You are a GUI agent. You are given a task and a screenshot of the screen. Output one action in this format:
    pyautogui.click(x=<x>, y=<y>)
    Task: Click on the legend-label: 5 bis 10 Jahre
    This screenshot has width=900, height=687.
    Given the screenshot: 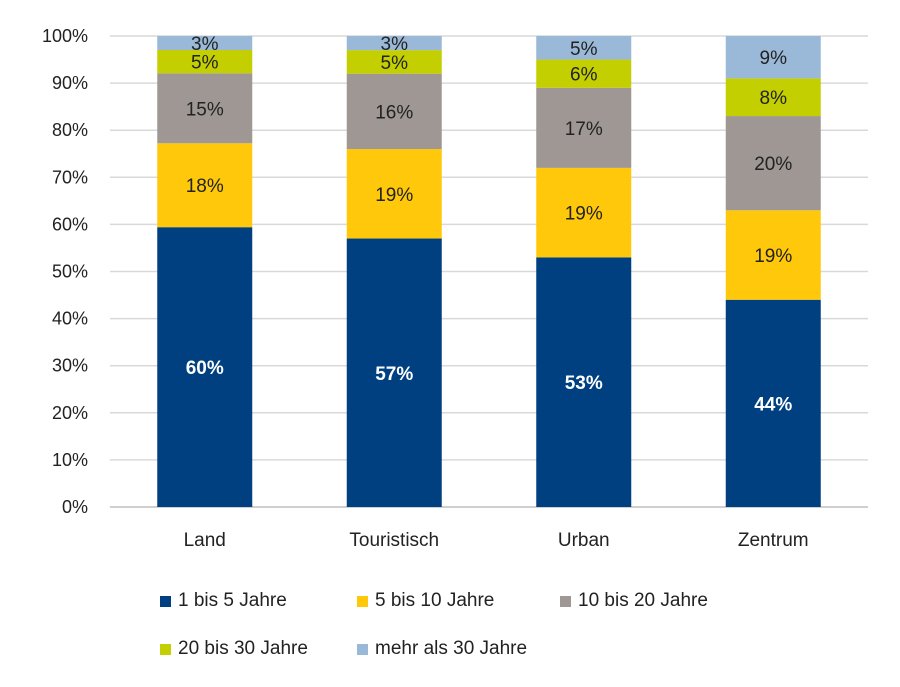 What is the action you would take?
    pyautogui.click(x=435, y=600)
    